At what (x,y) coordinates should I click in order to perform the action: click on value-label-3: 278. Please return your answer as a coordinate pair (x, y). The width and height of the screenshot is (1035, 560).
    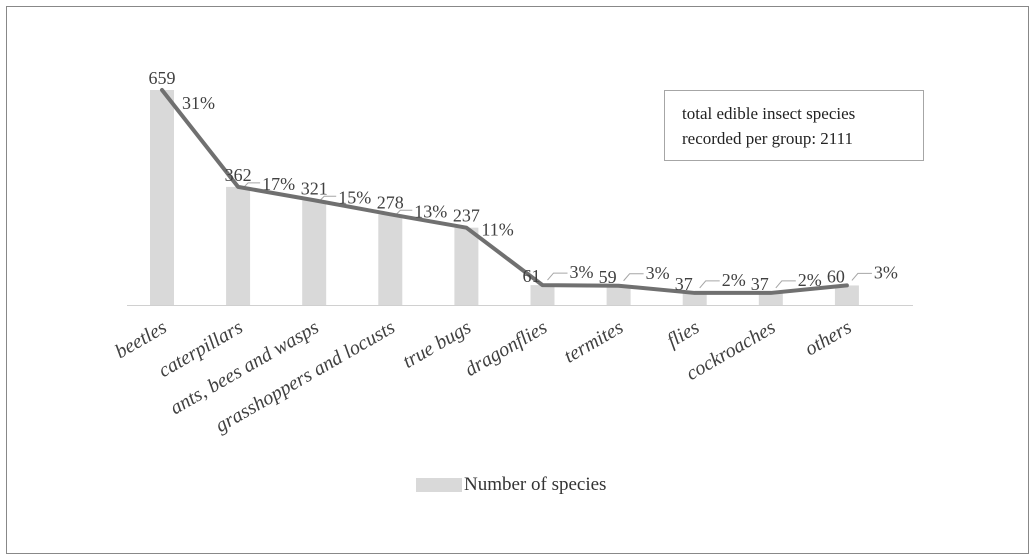
    Looking at the image, I should click on (390, 202).